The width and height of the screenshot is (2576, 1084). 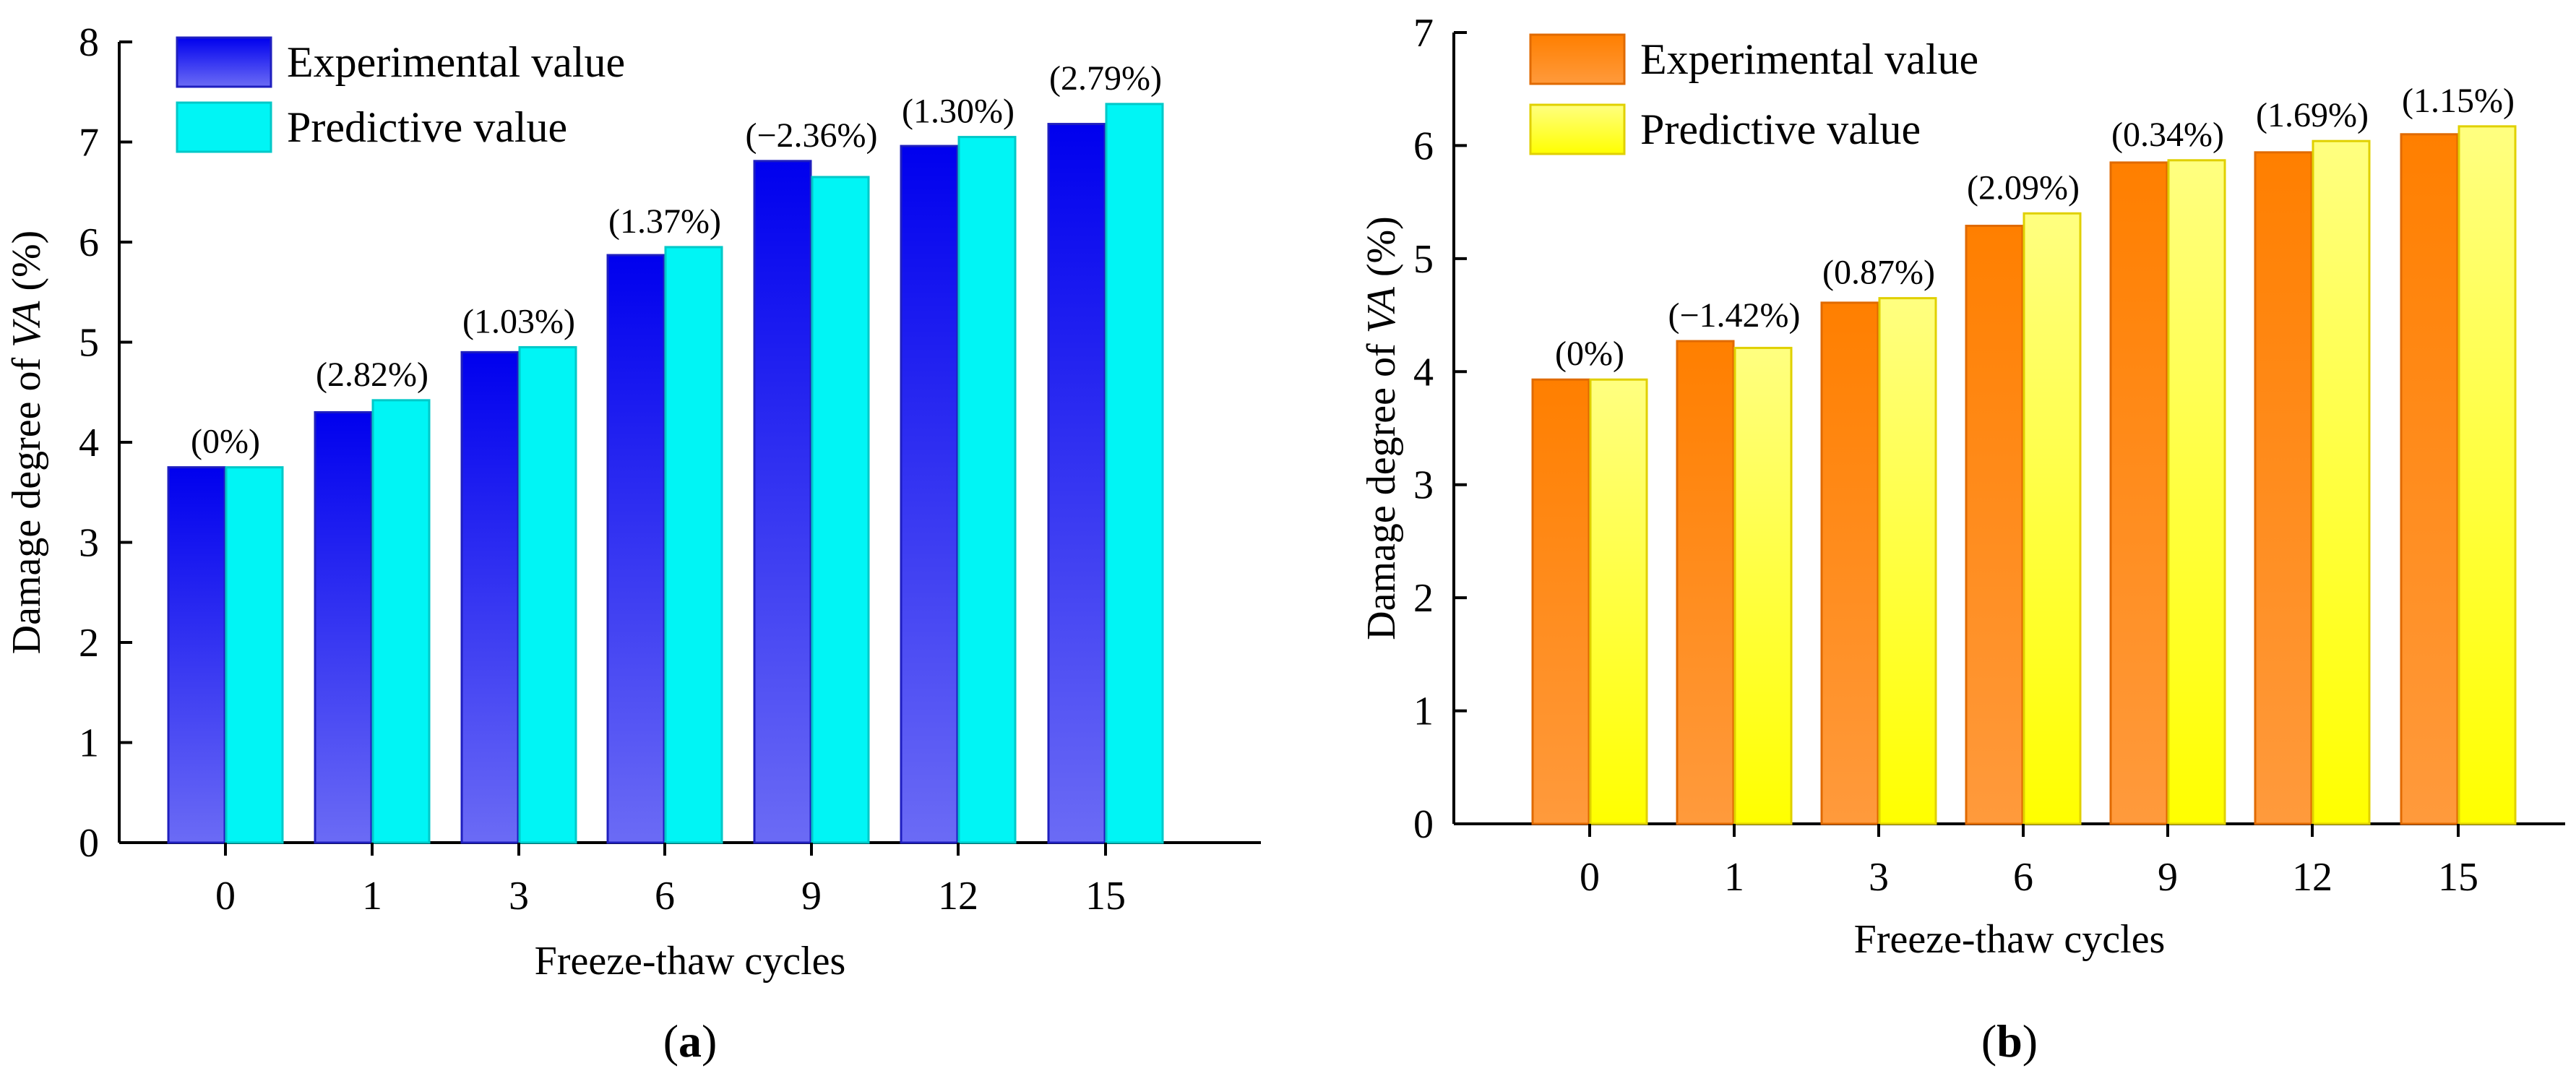 What do you see at coordinates (664, 221) in the screenshot?
I see `bar-annotation: (1.37%)` at bounding box center [664, 221].